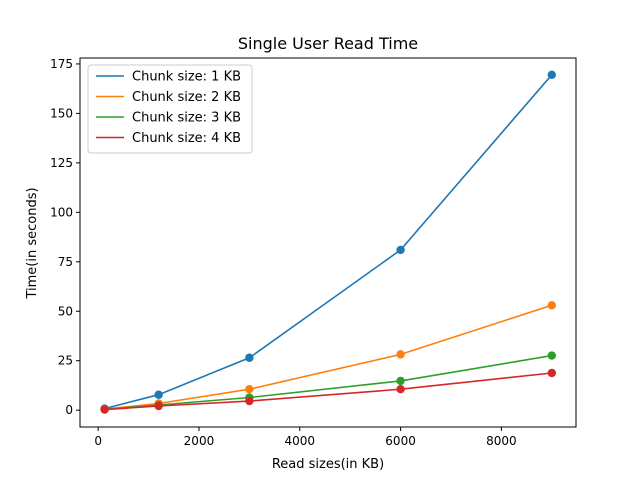  Describe the element at coordinates (328, 464) in the screenshot. I see `x-axis-label: Read sizes(in KB)` at that location.